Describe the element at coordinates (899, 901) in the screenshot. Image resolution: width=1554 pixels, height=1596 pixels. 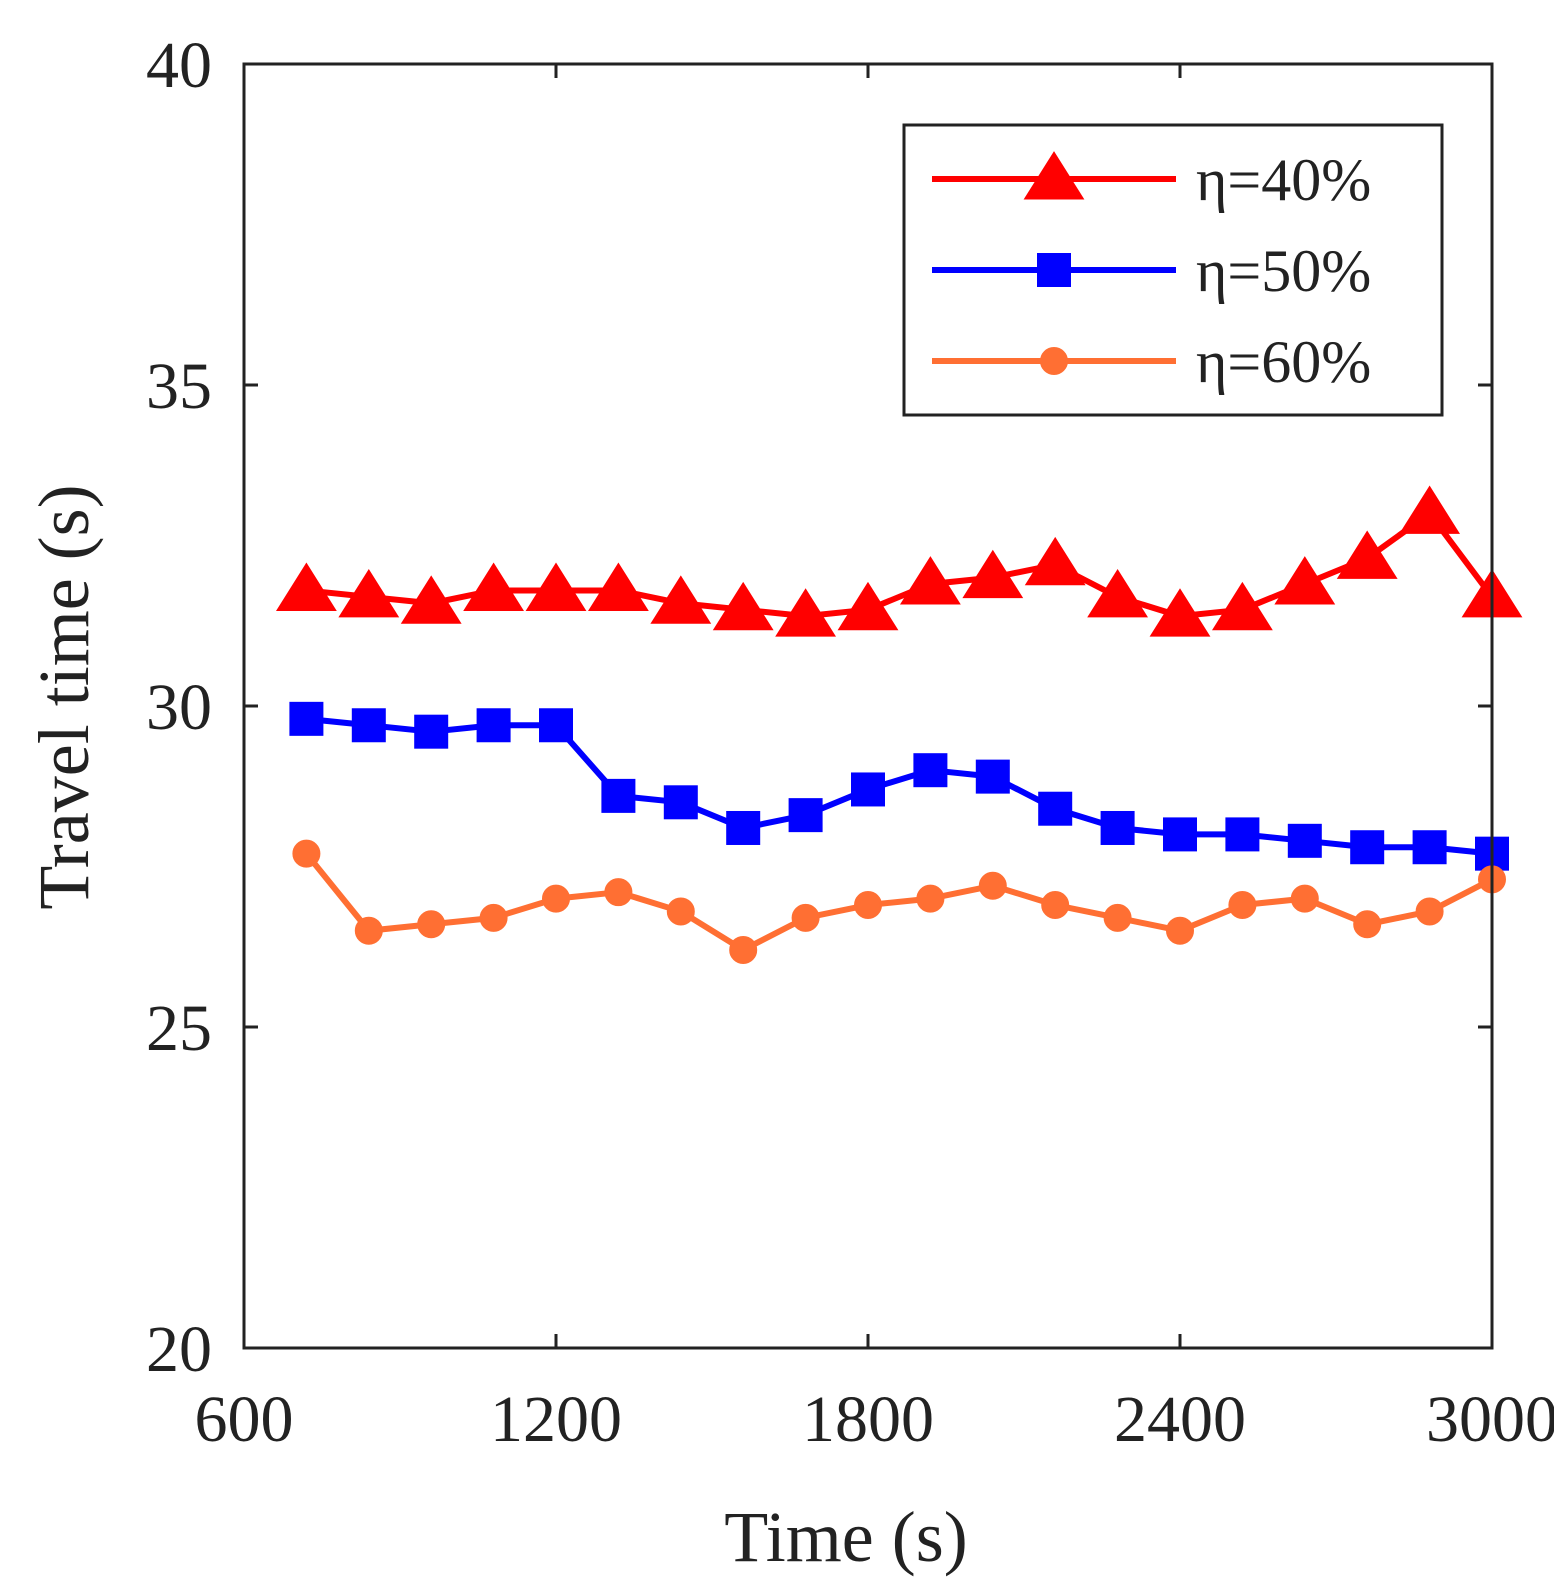
I see `series-circle` at that location.